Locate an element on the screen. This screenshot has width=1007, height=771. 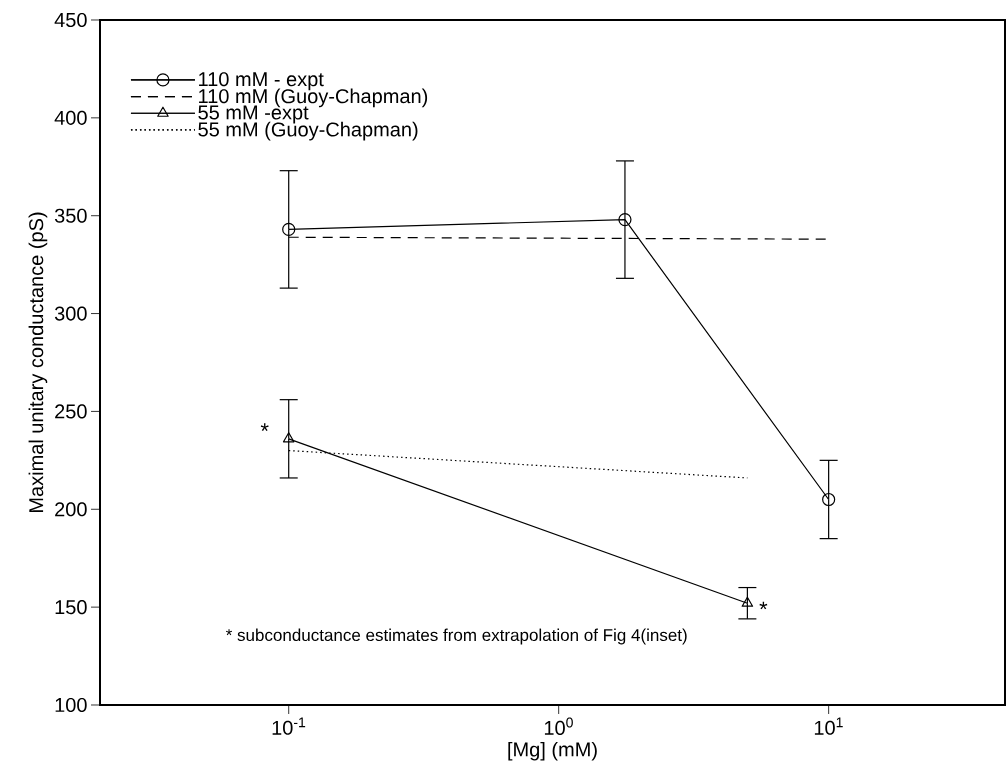
y-tick-label: 400 is located at coordinates (70, 117).